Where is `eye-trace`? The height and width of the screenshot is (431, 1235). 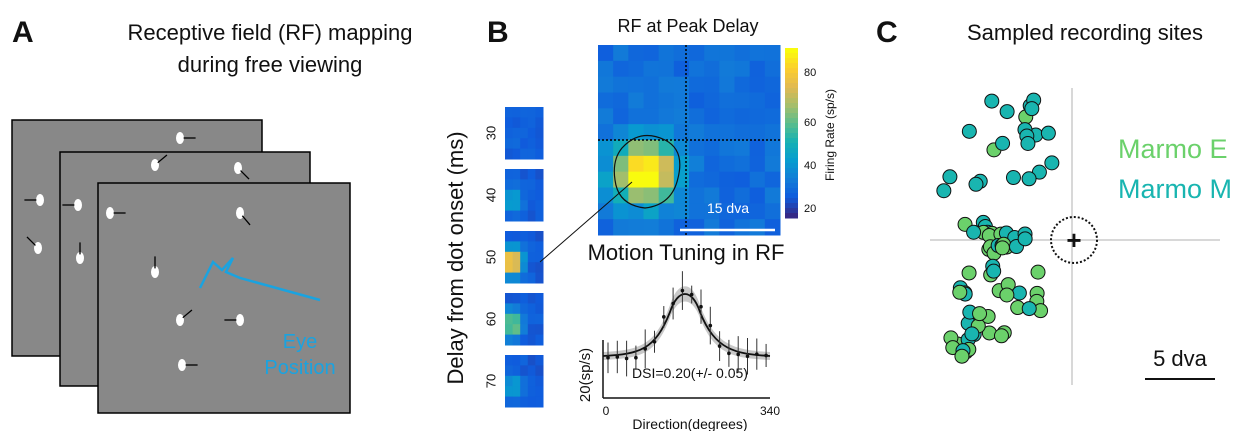
eye-trace is located at coordinates (259, 279).